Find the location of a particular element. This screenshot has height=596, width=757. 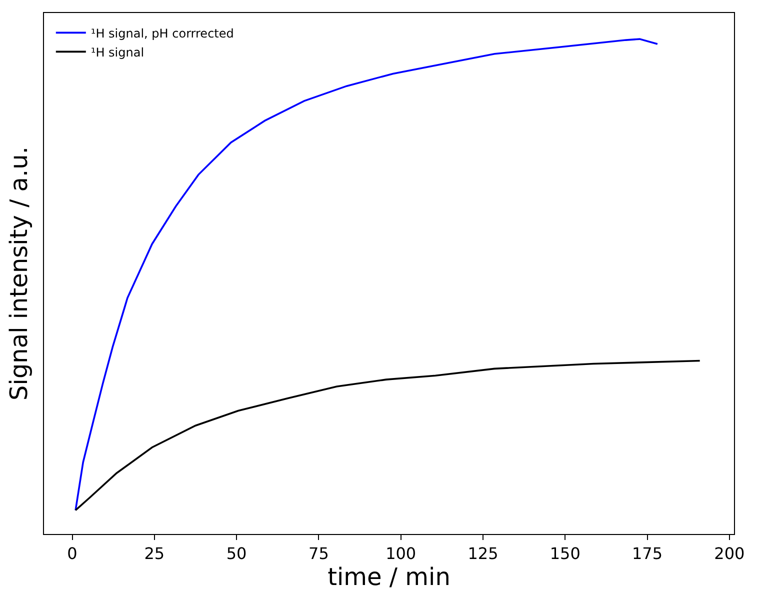

x-tick-label: 50 is located at coordinates (236, 554).